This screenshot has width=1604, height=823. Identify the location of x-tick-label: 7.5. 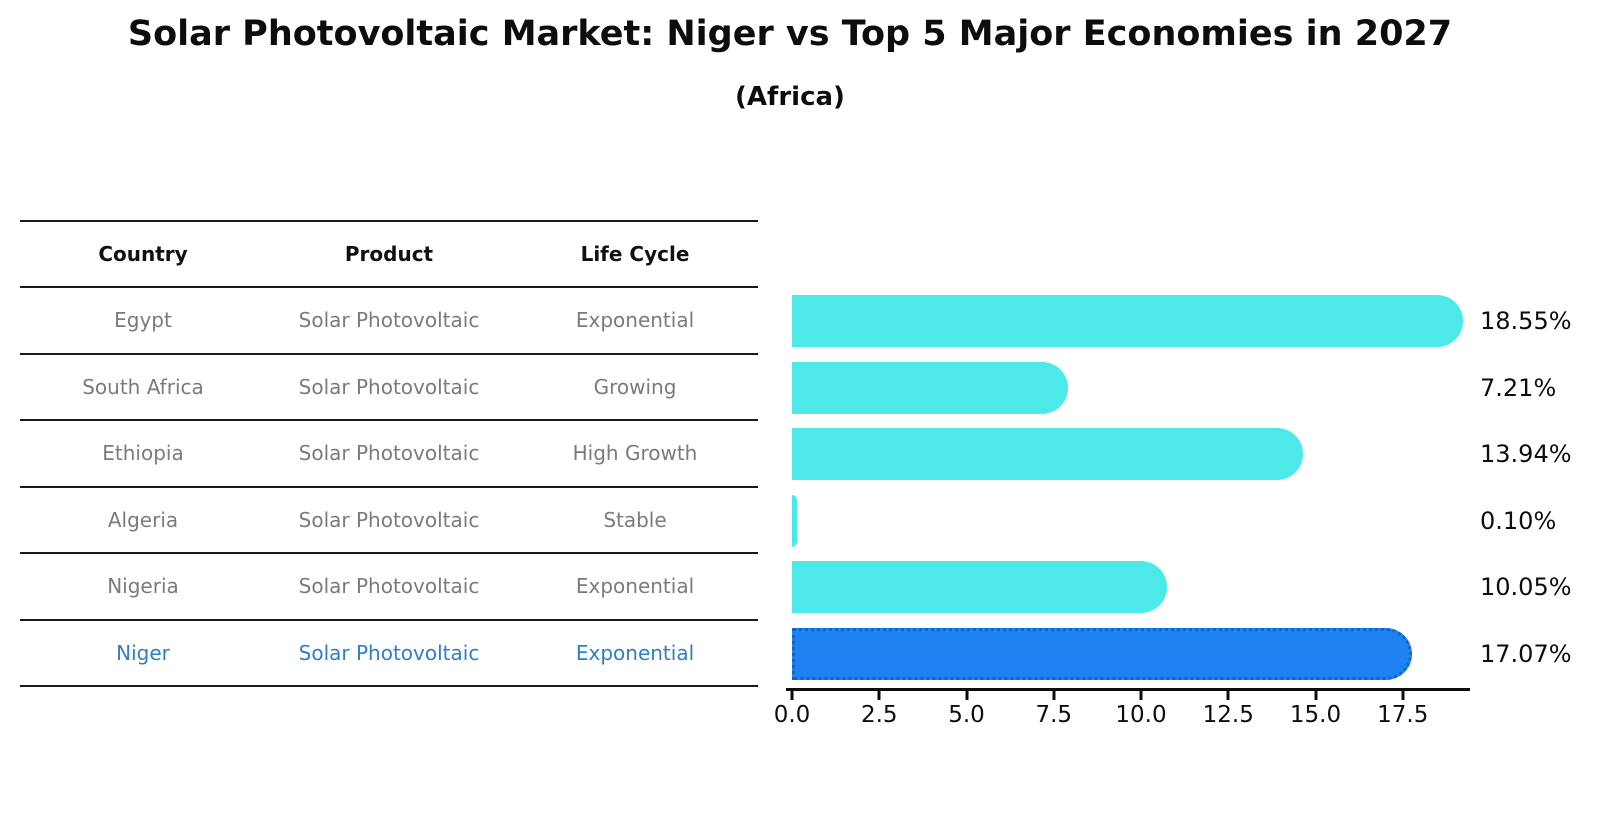
(1054, 715).